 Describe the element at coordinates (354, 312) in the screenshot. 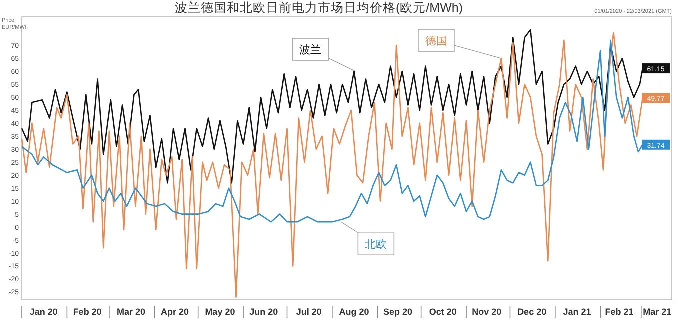

I see `x-tick-label: Aug 20` at that location.